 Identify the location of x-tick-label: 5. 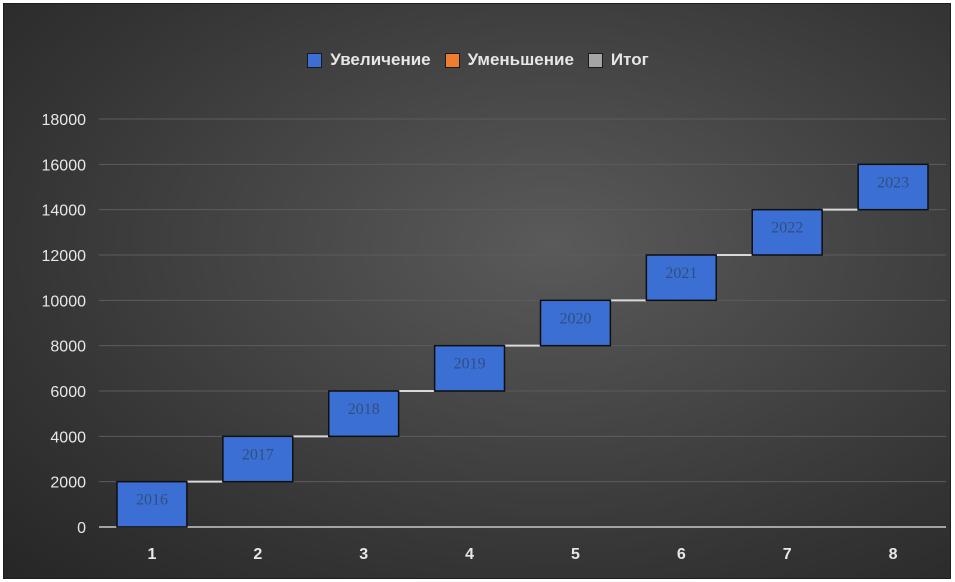
(575, 554).